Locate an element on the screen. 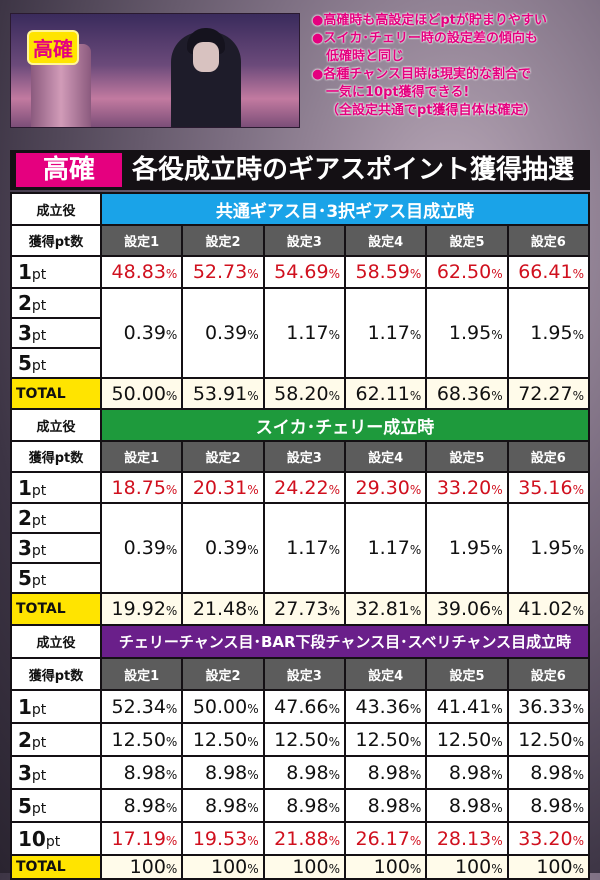 This screenshot has height=880, width=600. setting-header: 設定1 is located at coordinates (142, 240).